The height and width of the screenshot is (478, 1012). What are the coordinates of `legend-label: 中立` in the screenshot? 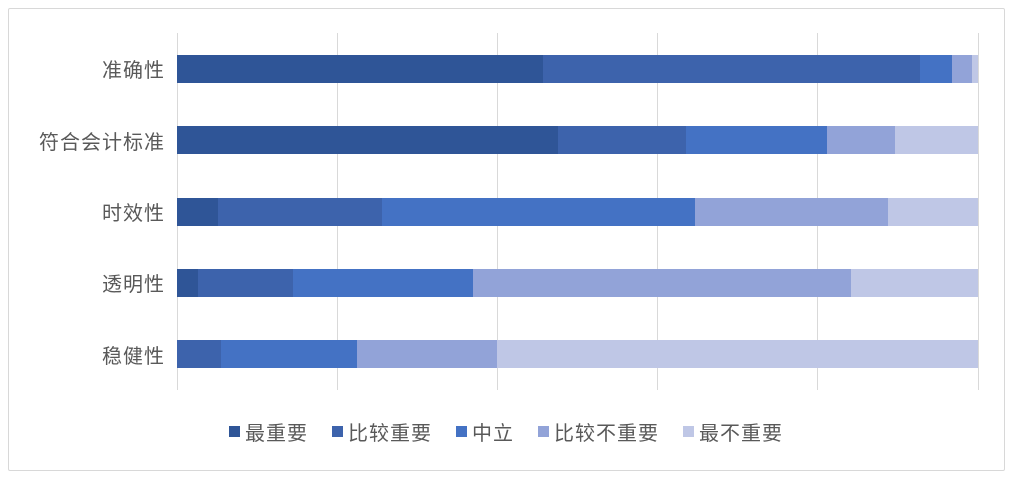 It's located at (493, 434).